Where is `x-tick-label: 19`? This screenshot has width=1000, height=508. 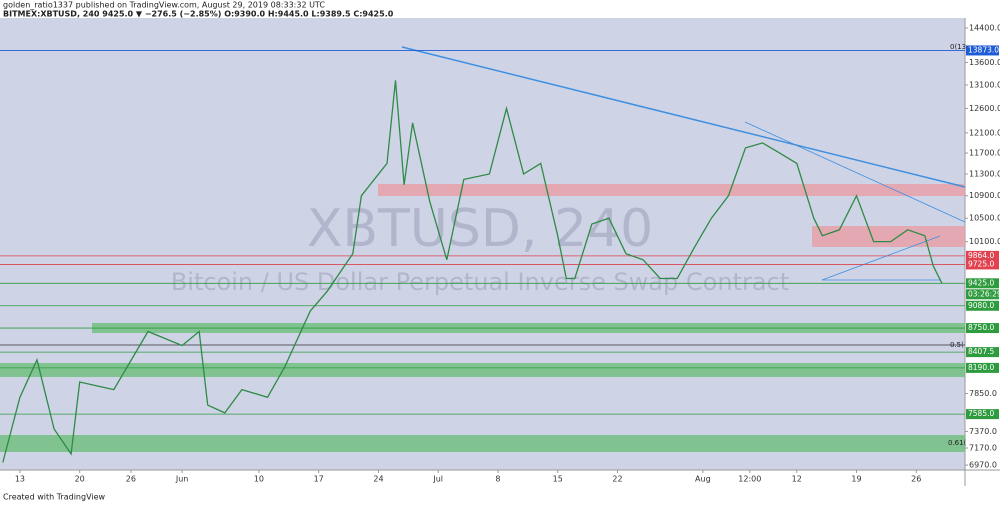
x-tick-label: 19 is located at coordinates (856, 479).